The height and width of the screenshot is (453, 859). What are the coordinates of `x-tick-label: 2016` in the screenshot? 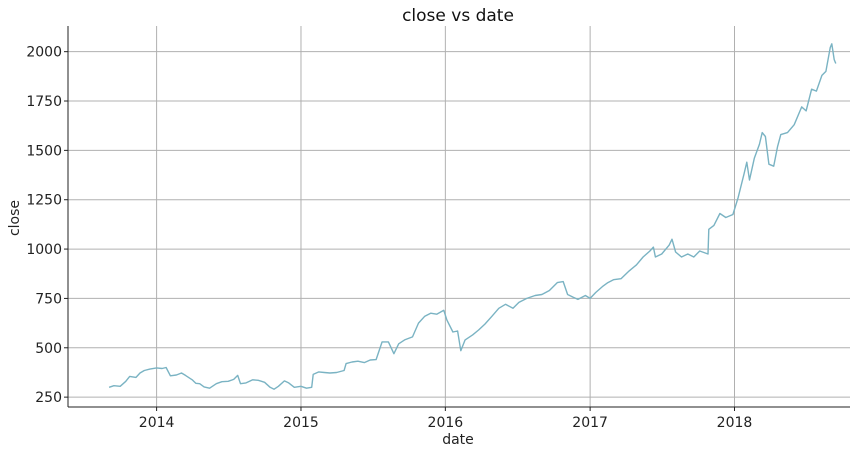 It's located at (446, 423).